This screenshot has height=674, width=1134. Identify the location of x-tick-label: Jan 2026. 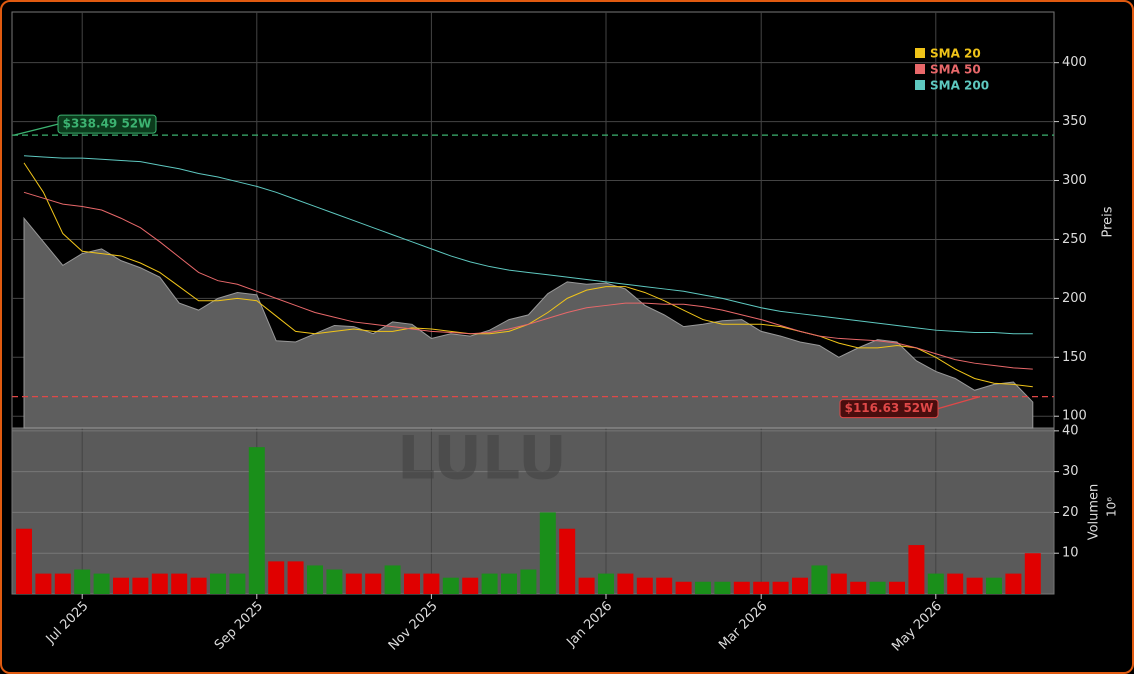
(589, 625).